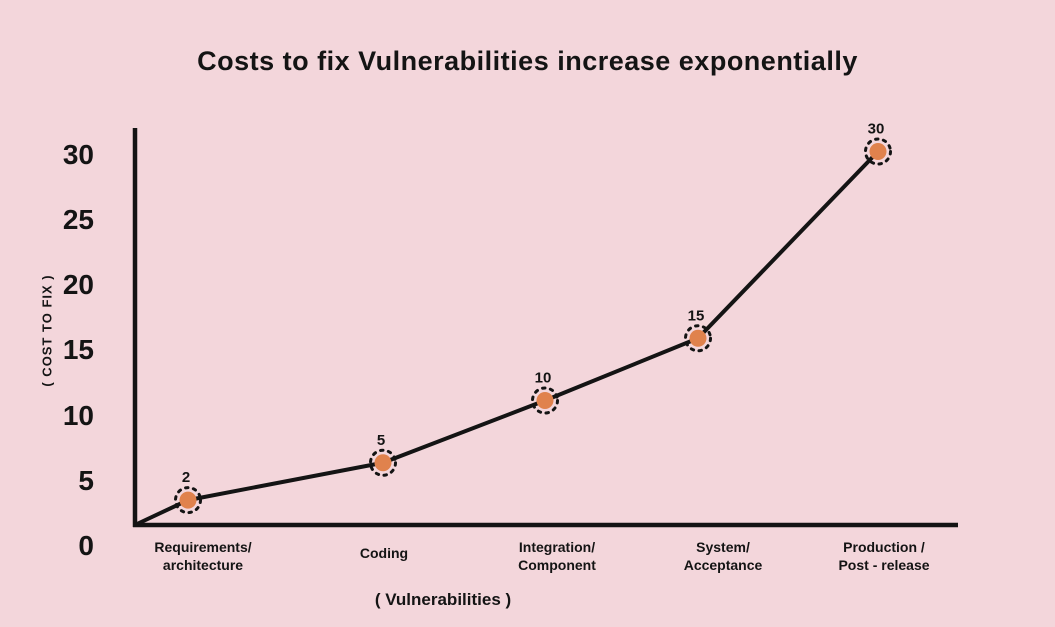  I want to click on point-value-label: 30, so click(876, 129).